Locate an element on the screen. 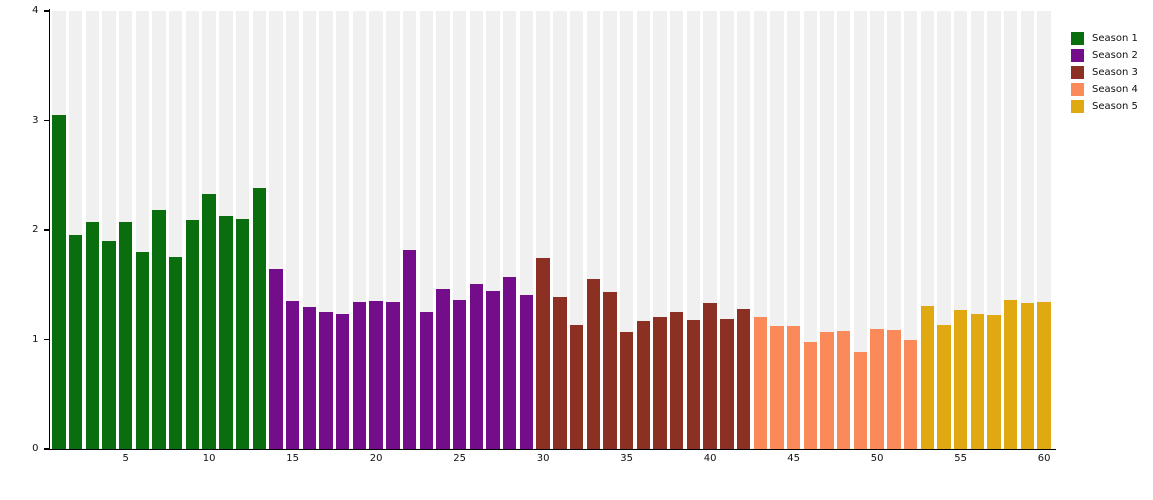 Image resolution: width=1153 pixels, height=500 pixels. x-tick-label-60: 60 is located at coordinates (1044, 458).